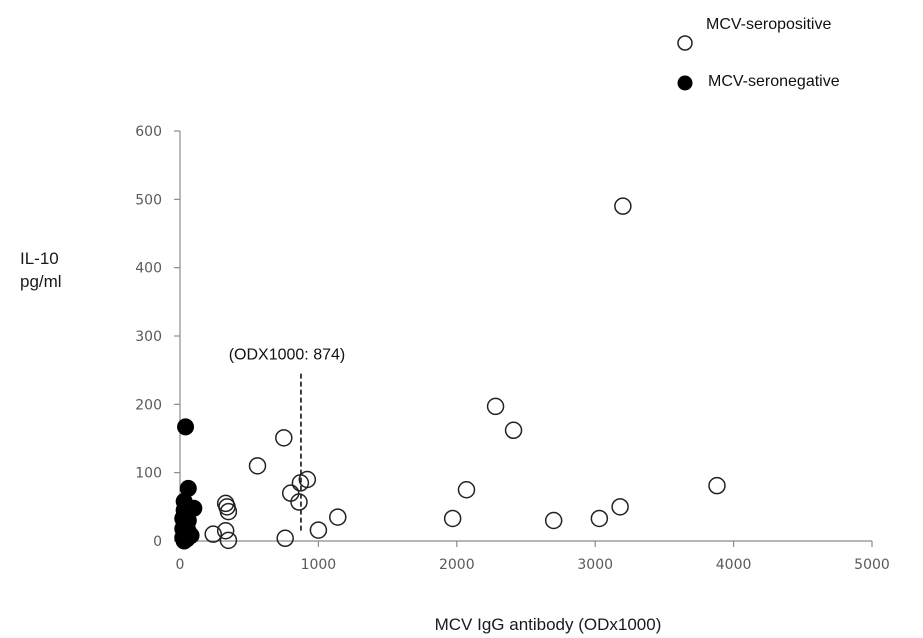 The width and height of the screenshot is (923, 638). Describe the element at coordinates (148, 200) in the screenshot. I see `y-tick-label: 500` at that location.